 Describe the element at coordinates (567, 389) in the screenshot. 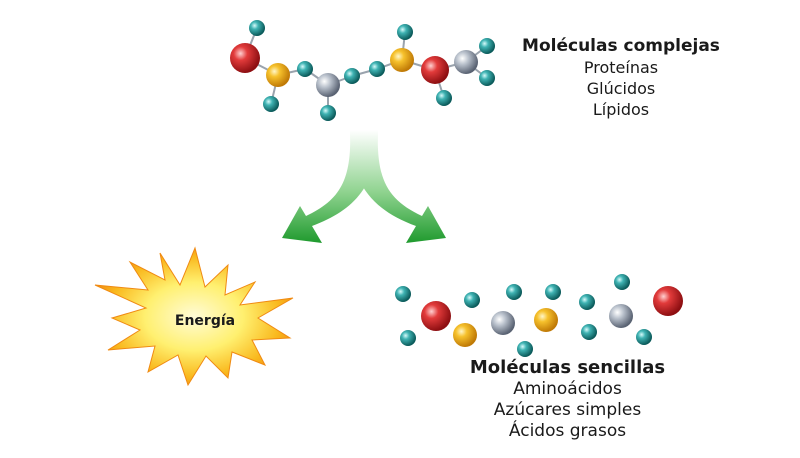

I see `simple-item-amino-acids: Aminoácidos` at that location.